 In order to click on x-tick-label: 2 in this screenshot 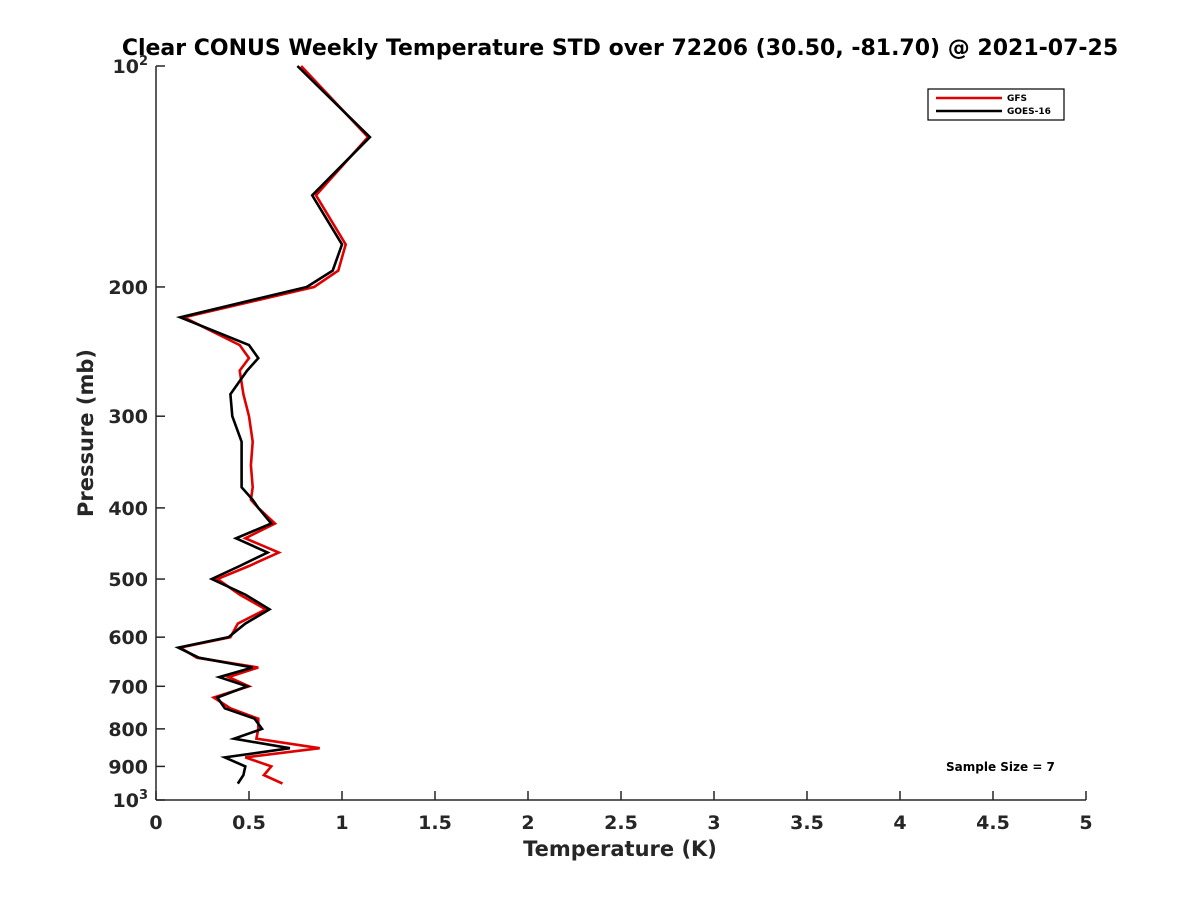, I will do `click(527, 823)`.